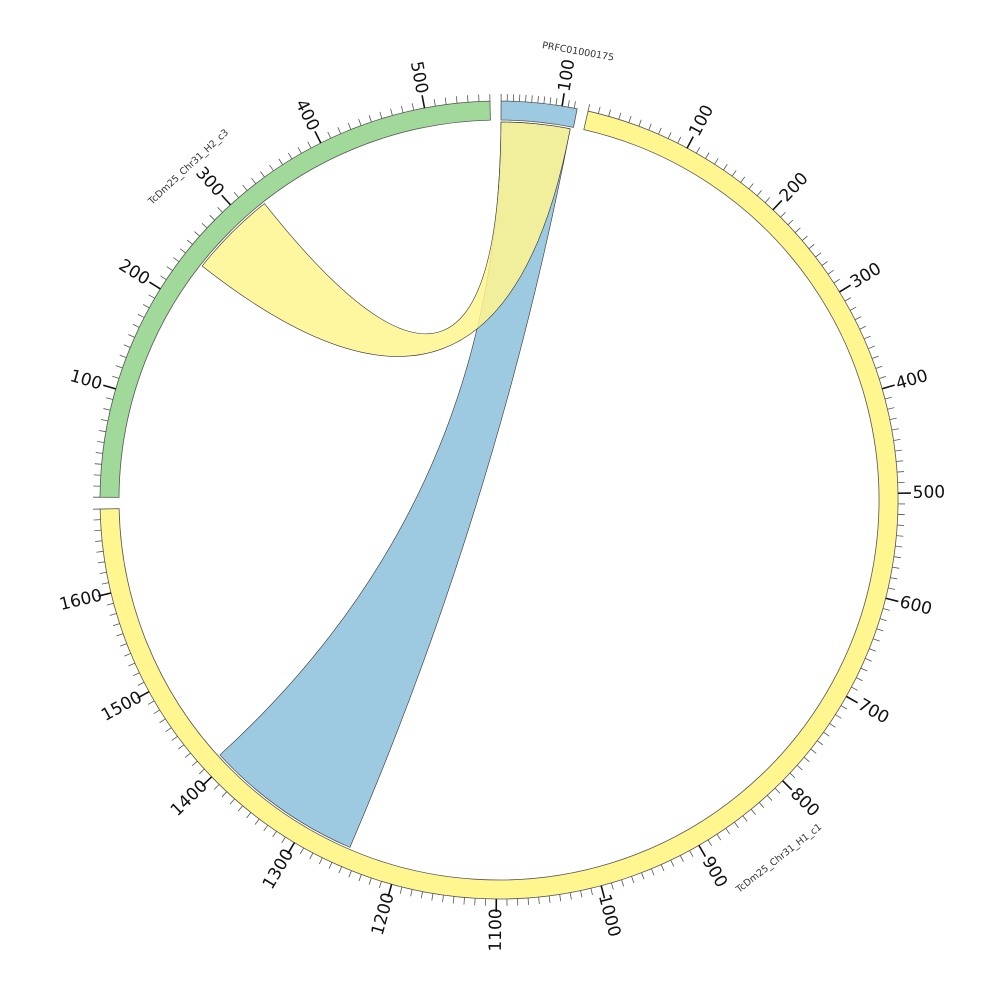 The height and width of the screenshot is (1000, 1000). Describe the element at coordinates (496, 929) in the screenshot. I see `tick-label: 1100` at that location.